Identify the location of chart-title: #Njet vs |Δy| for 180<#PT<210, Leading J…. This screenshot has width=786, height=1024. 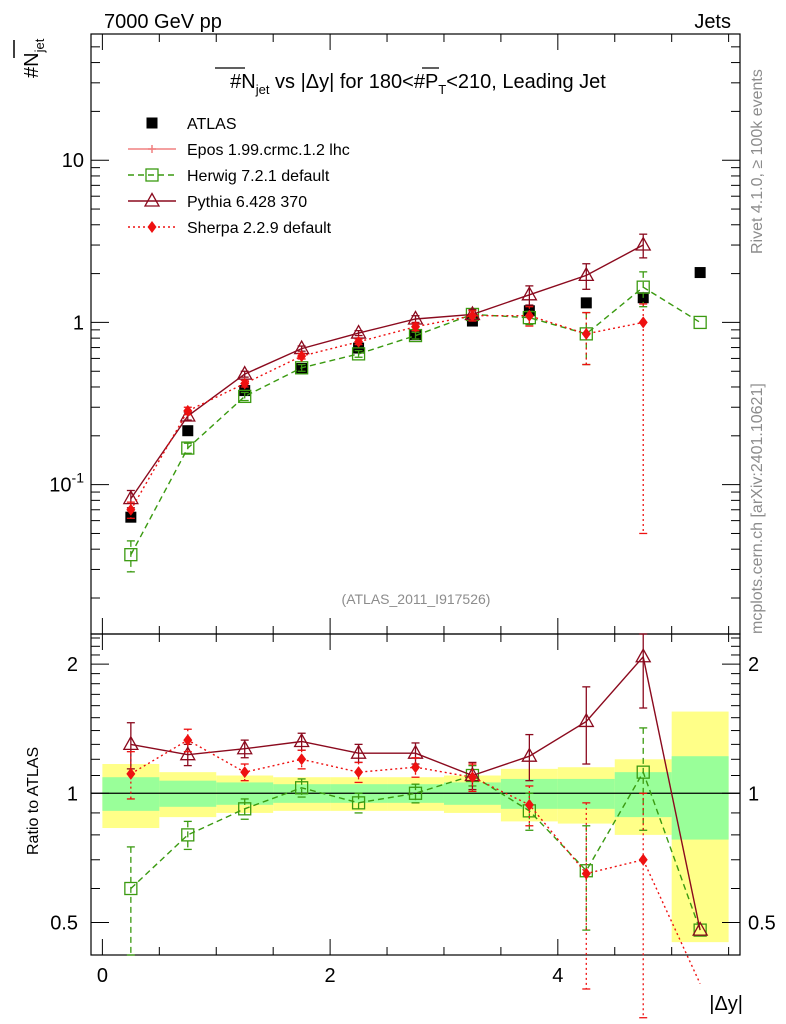
(418, 84).